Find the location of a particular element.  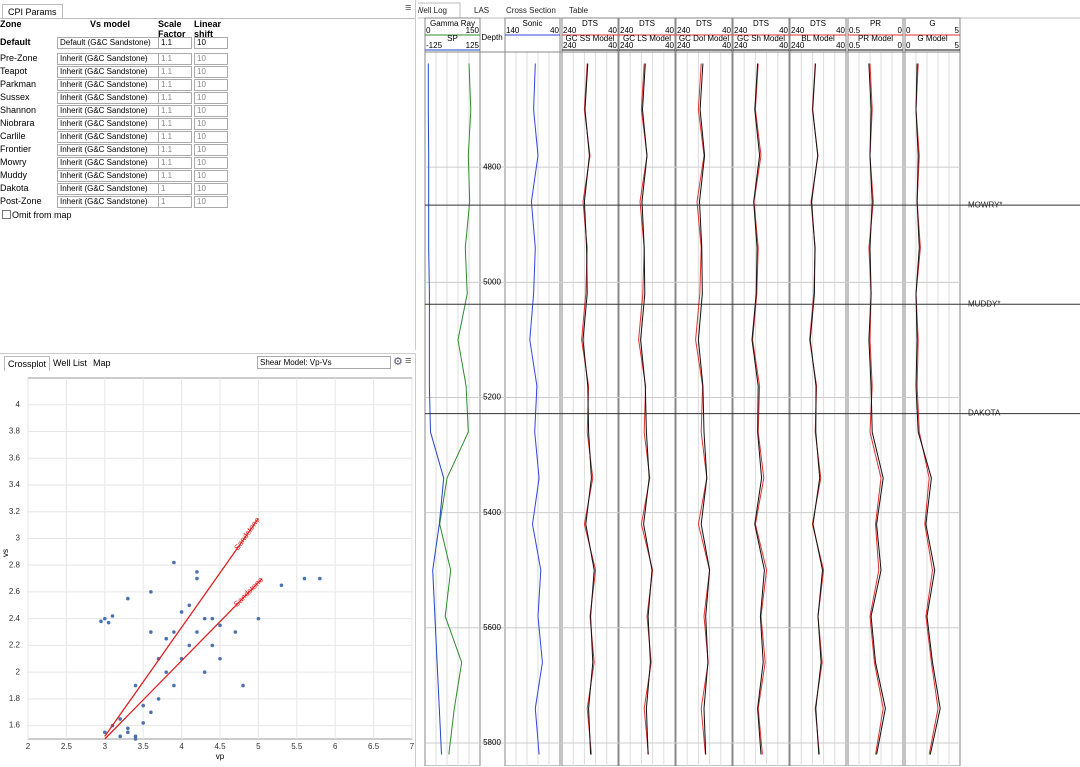

tab-cross-section: Cross Section is located at coordinates (531, 10).